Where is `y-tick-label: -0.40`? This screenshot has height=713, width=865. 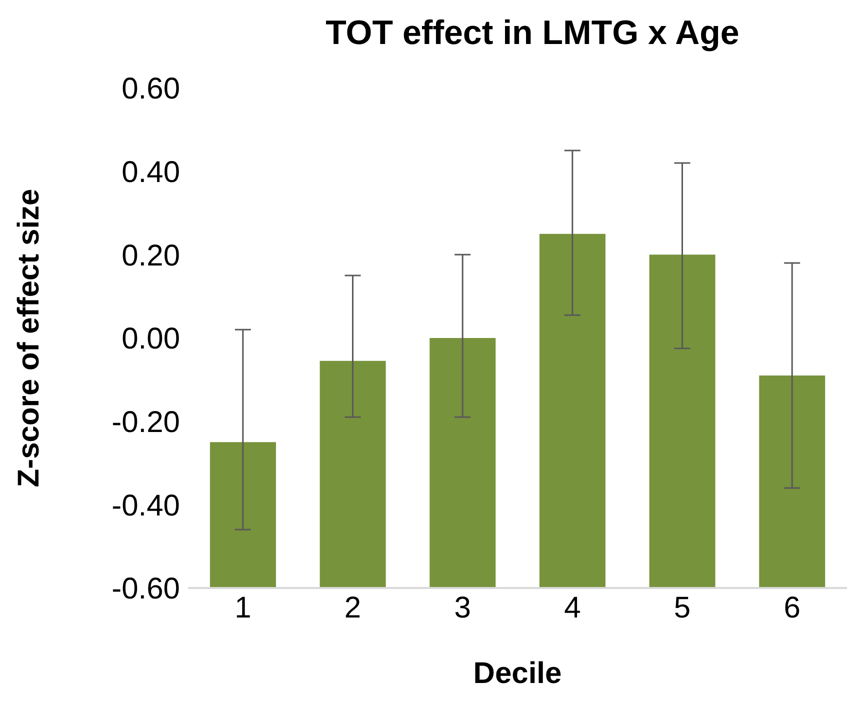
y-tick-label: -0.40 is located at coordinates (146, 505).